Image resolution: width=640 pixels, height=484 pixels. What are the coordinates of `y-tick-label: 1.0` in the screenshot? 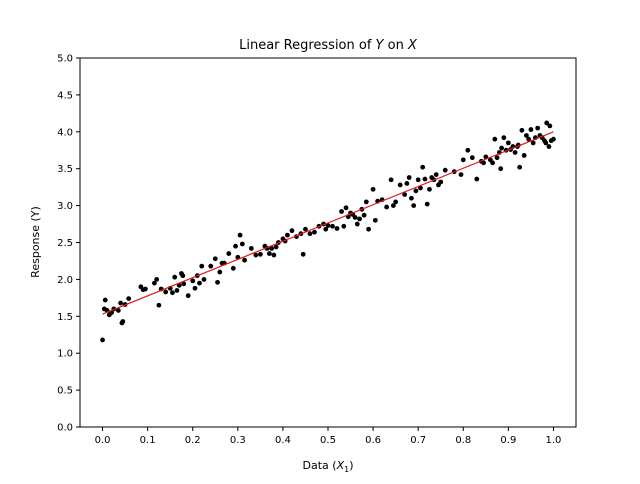 It's located at (65, 354).